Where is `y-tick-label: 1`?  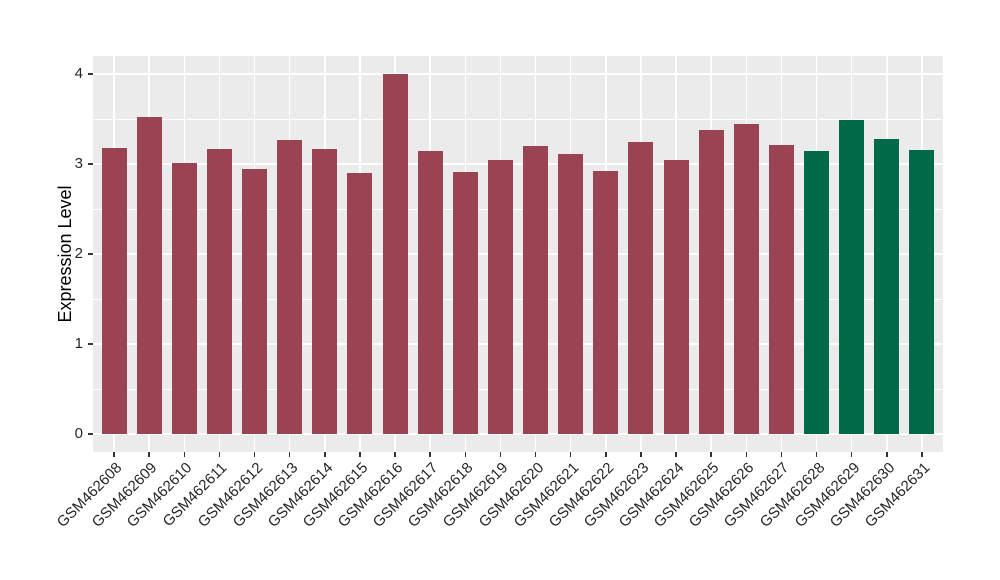 y-tick-label: 1 is located at coordinates (78, 343).